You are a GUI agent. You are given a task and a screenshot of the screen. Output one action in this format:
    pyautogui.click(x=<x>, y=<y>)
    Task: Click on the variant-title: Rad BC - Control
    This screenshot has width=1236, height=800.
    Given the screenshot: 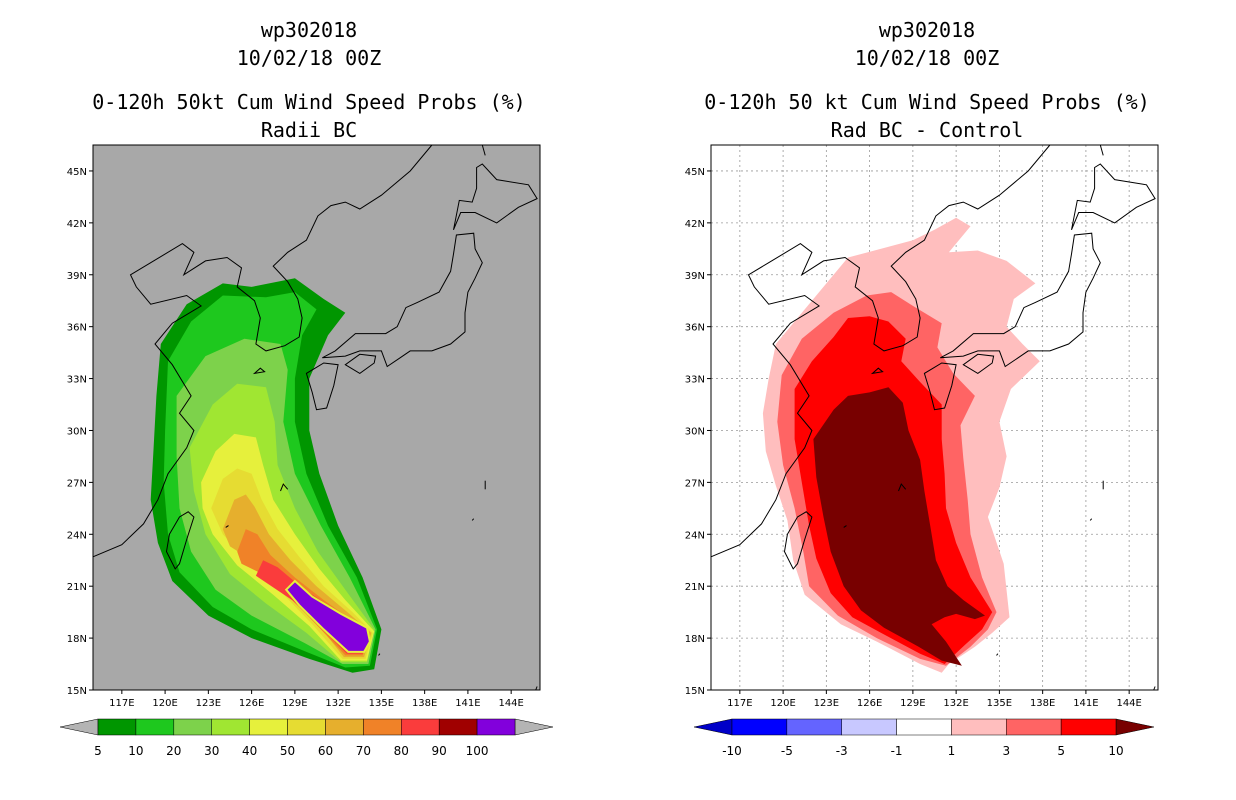 What is the action you would take?
    pyautogui.click(x=927, y=130)
    